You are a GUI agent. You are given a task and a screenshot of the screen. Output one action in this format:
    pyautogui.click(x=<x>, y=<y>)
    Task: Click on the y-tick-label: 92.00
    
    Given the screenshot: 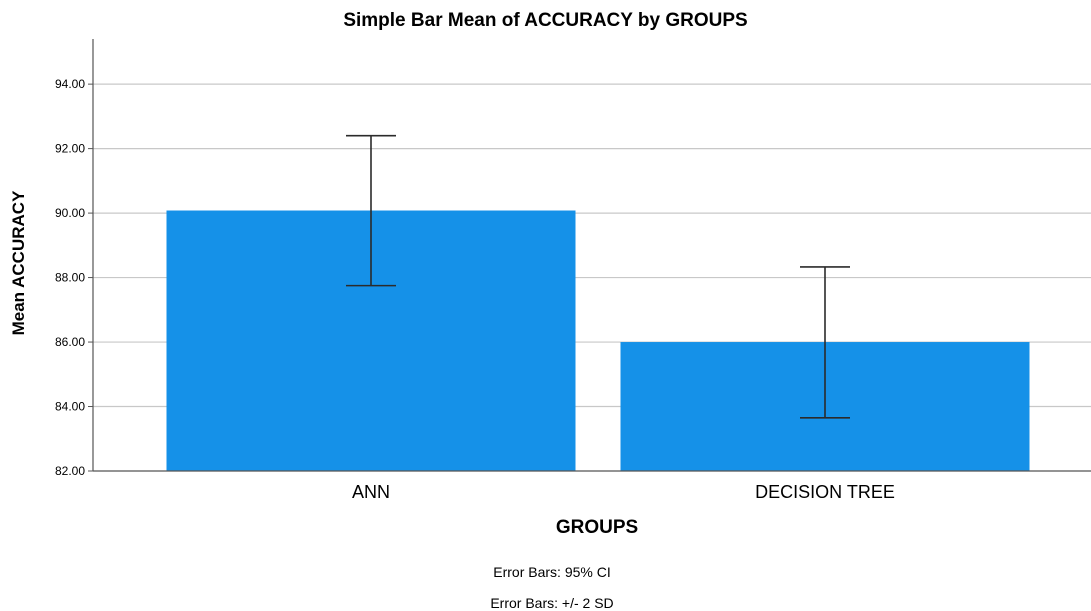 What is the action you would take?
    pyautogui.click(x=70, y=149)
    